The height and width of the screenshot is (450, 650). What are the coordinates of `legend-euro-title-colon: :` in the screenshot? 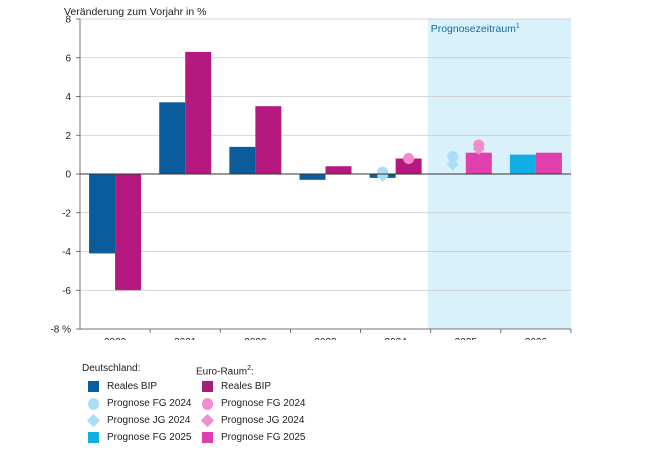 It's located at (252, 372).